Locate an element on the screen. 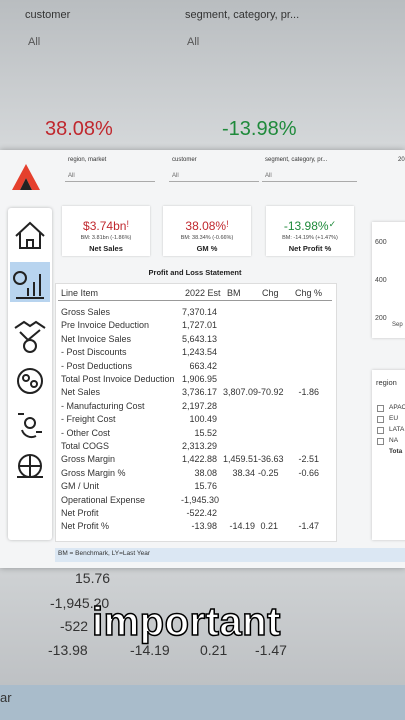 This screenshot has height=720, width=405. x-label: Sep is located at coordinates (397, 325).